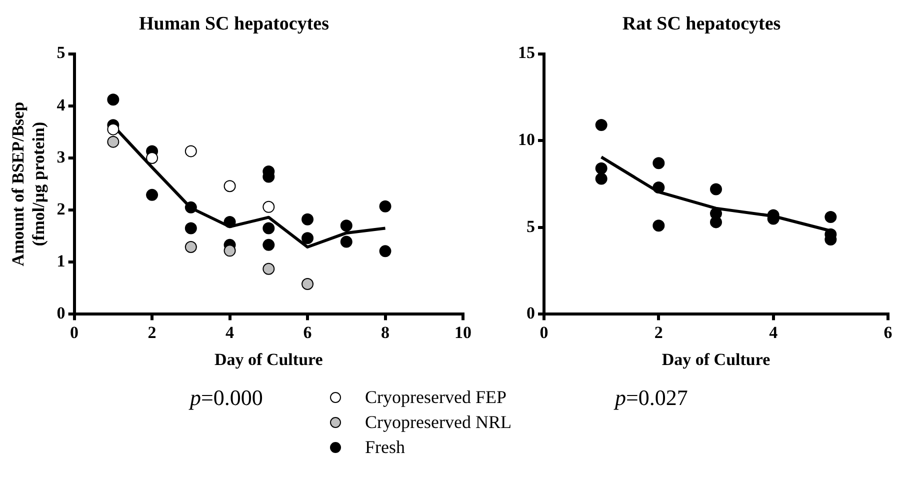 The image size is (903, 483). What do you see at coordinates (526, 52) in the screenshot?
I see `y-tick-label: 15` at bounding box center [526, 52].